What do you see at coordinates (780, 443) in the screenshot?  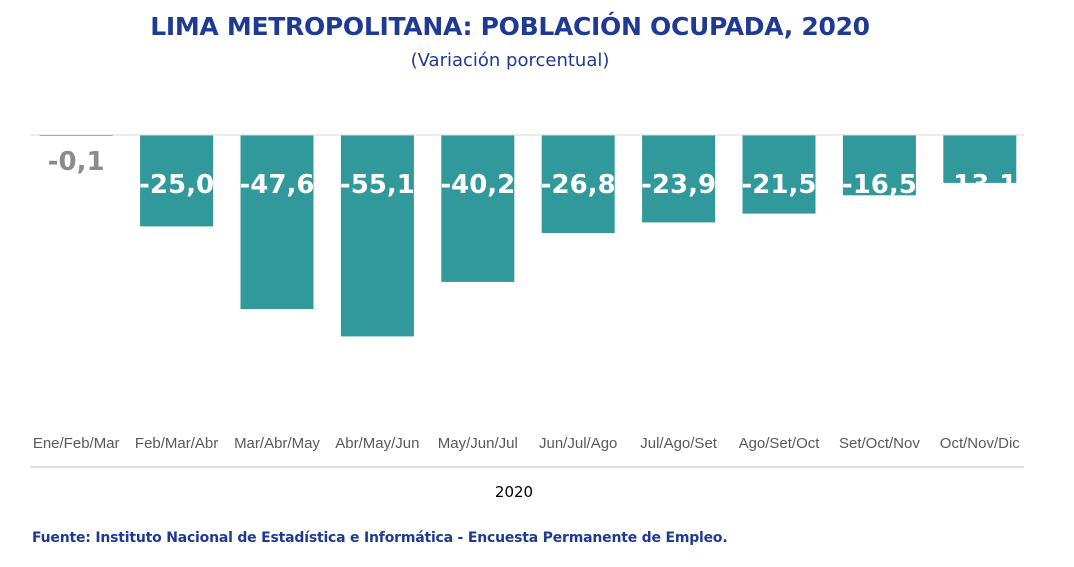 I see `tick-label-8: Ago/Set/Oct` at bounding box center [780, 443].